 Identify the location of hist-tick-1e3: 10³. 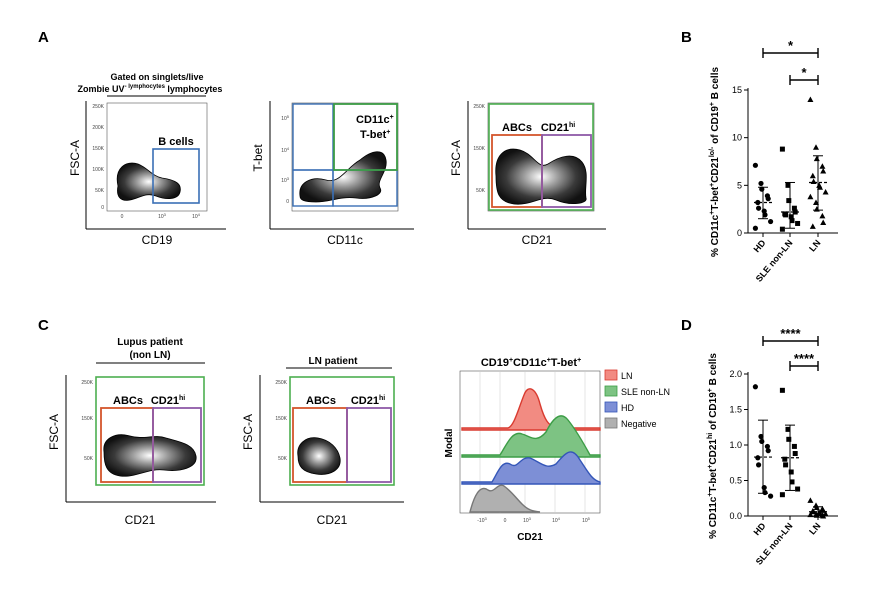
(527, 520).